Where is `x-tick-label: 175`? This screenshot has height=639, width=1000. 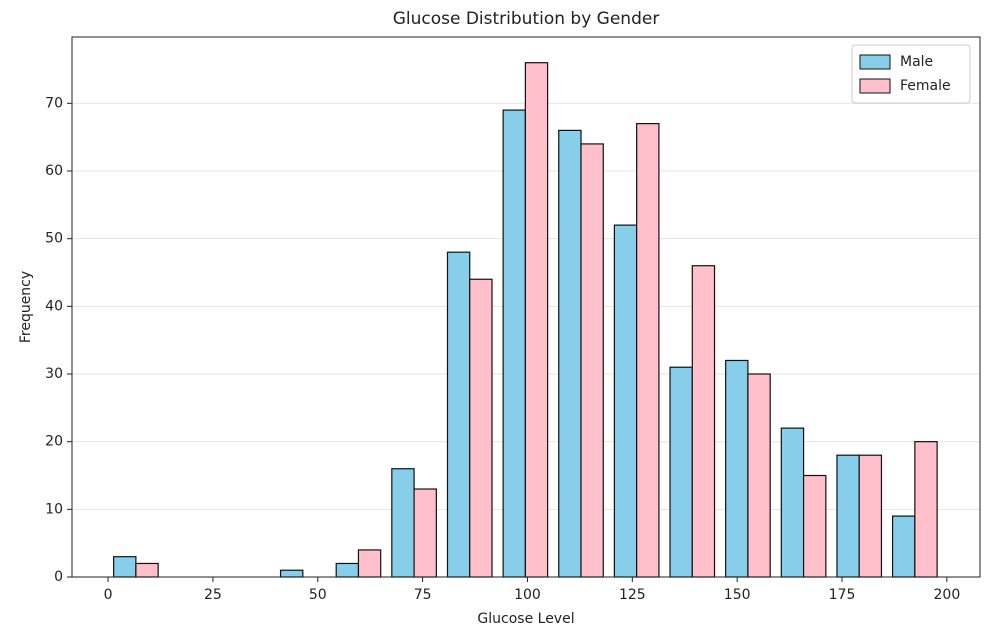 x-tick-label: 175 is located at coordinates (842, 595).